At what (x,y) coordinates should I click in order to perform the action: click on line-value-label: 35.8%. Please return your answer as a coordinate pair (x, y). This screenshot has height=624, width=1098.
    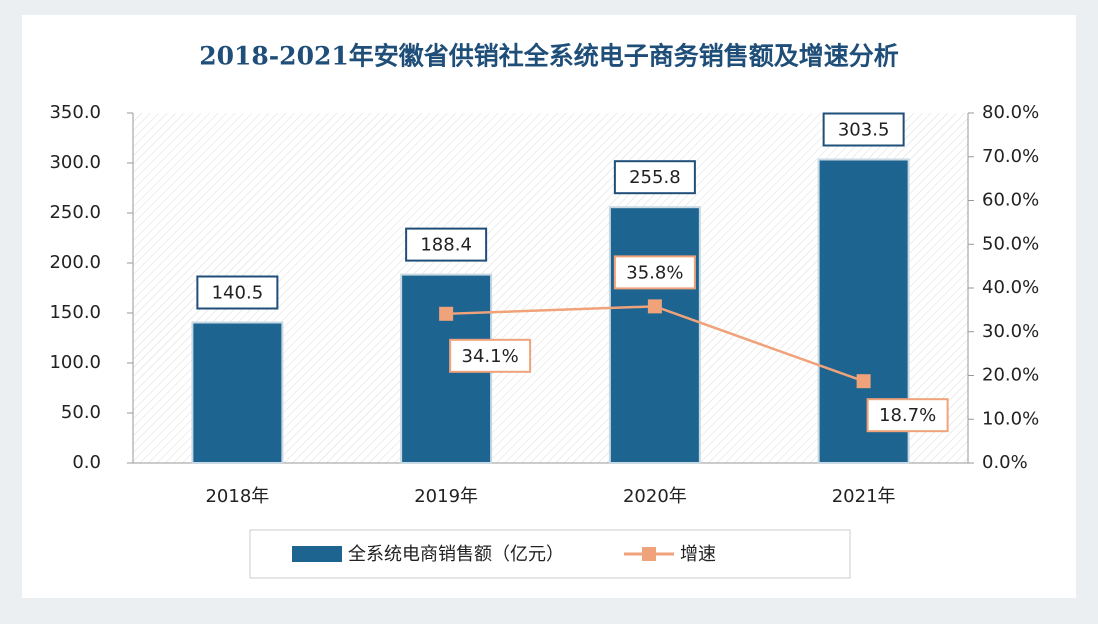
    Looking at the image, I should click on (654, 272).